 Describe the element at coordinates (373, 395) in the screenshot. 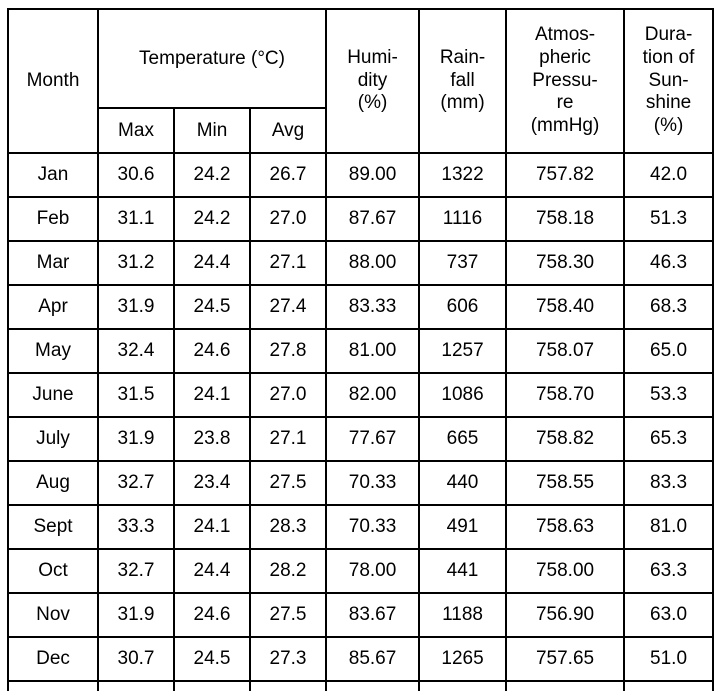

I see `cell-humidity: 82.00` at that location.